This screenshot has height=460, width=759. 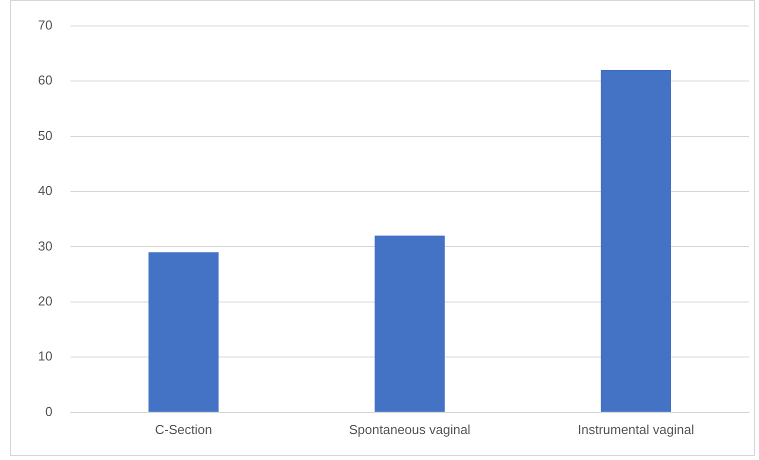 What do you see at coordinates (48, 411) in the screenshot?
I see `y-tick-label: 0` at bounding box center [48, 411].